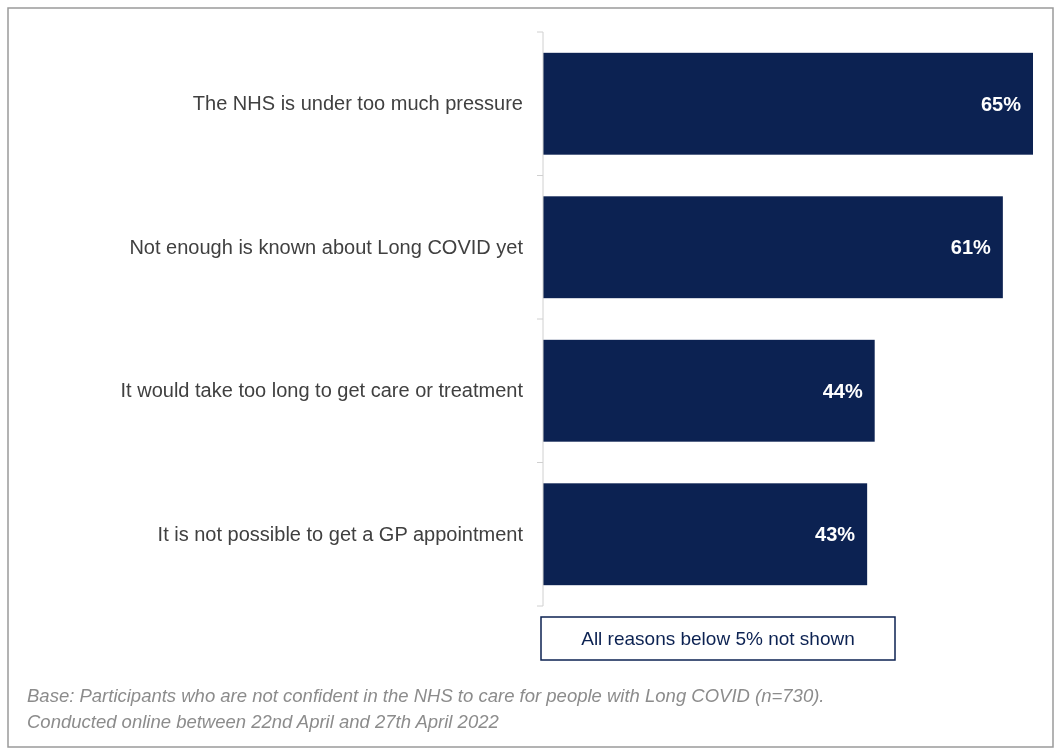 The height and width of the screenshot is (749, 1055). Describe the element at coordinates (322, 390) in the screenshot. I see `y-tick-label: It would take too long to get care or treatment` at that location.